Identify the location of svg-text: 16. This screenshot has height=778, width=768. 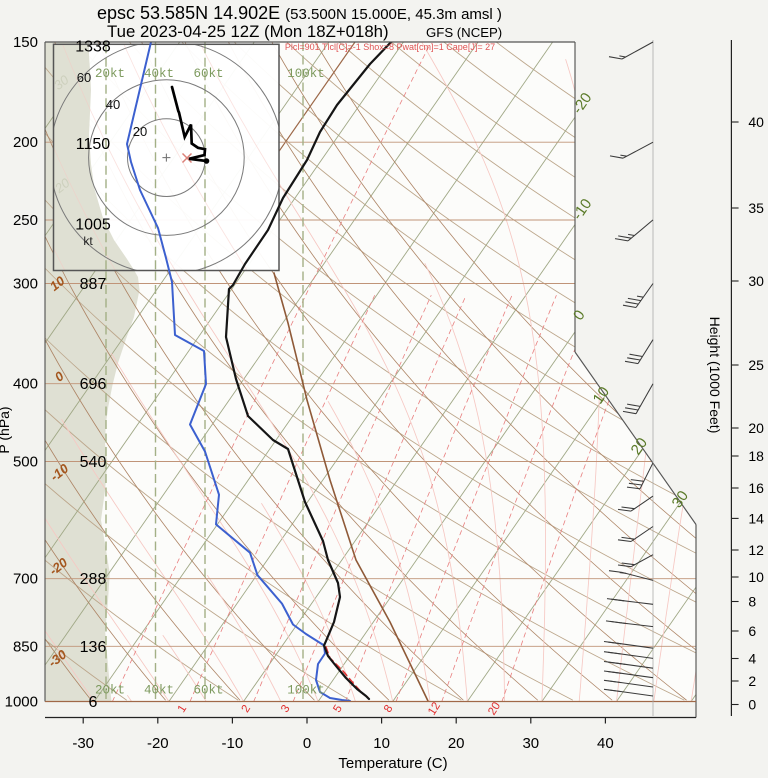
(756, 488).